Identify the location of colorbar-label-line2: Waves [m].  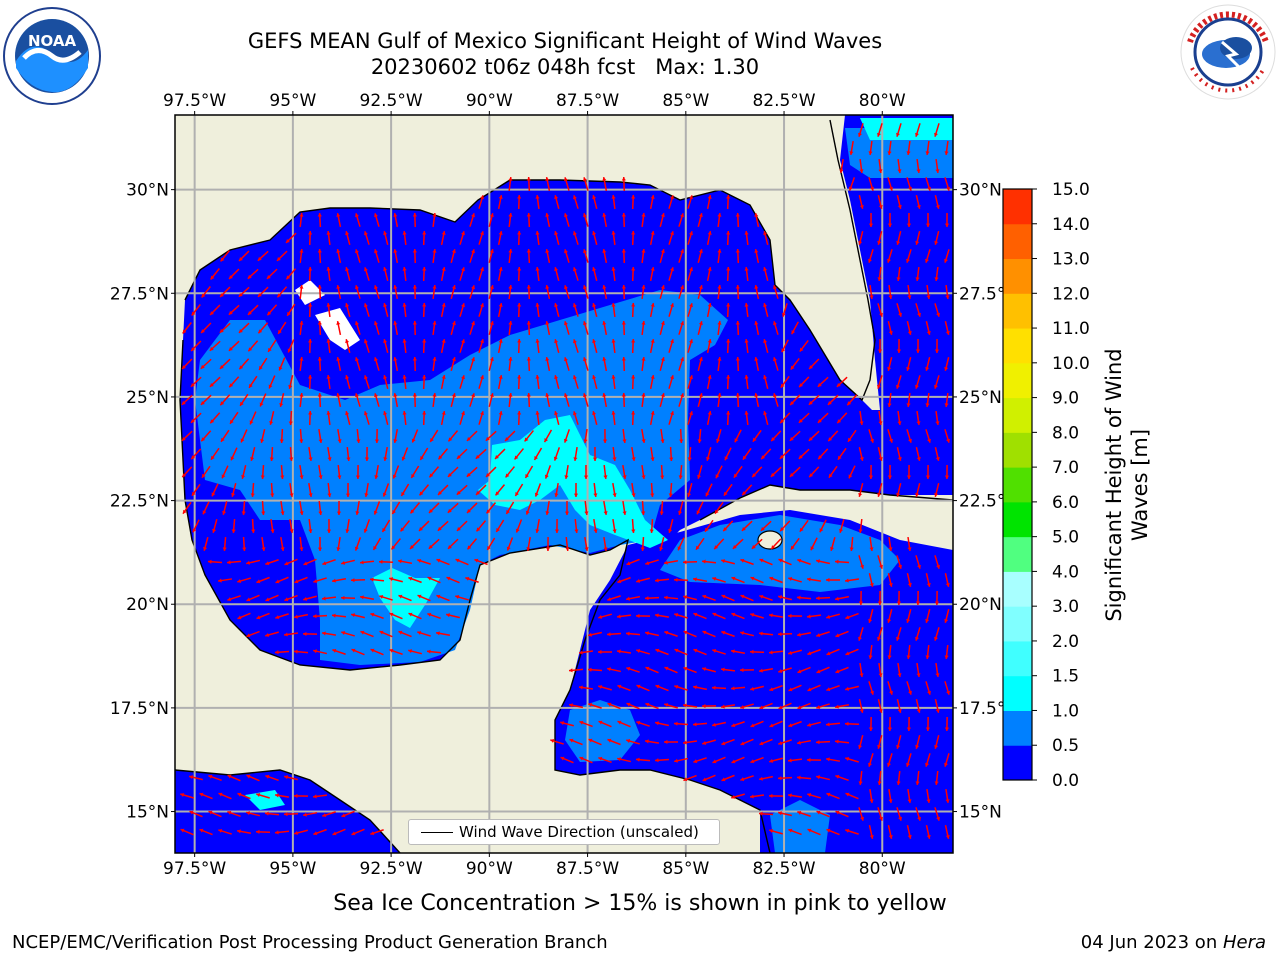
(1140, 485).